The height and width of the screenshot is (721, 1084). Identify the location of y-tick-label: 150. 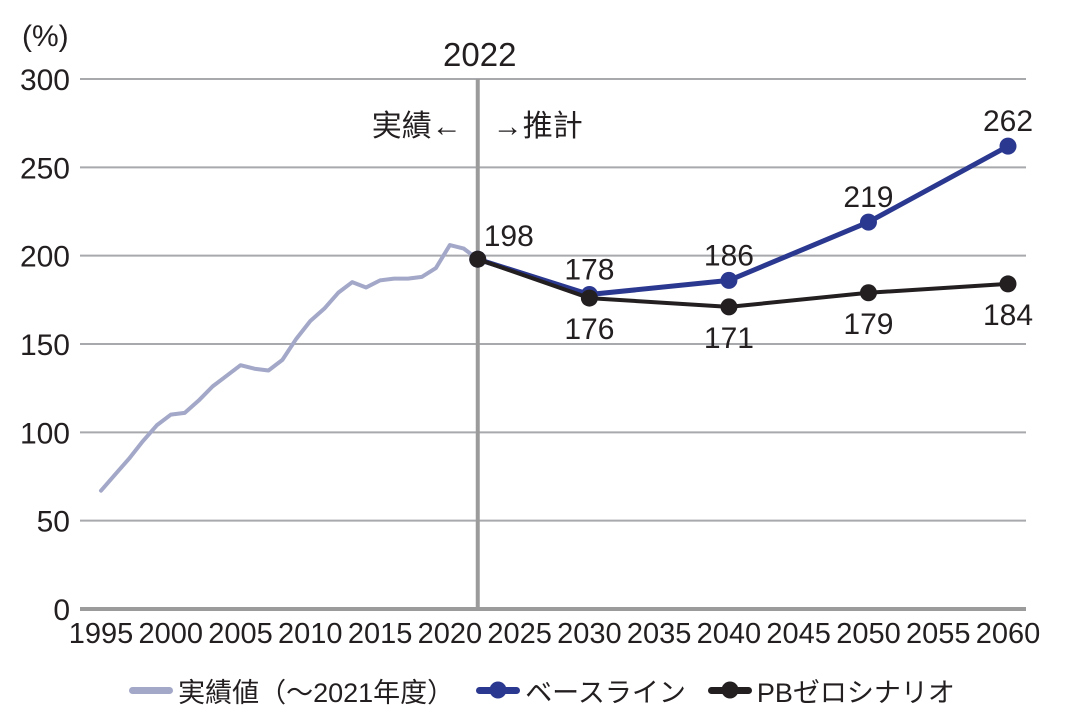
(45, 345).